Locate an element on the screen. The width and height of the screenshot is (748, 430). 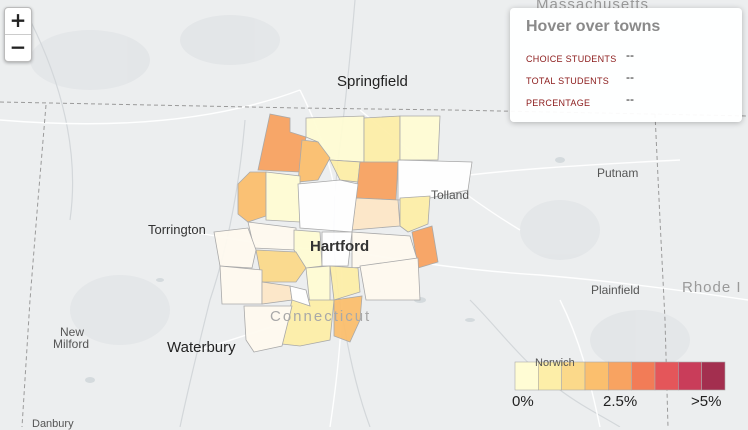
info-value-choice-students: -- is located at coordinates (630, 55).